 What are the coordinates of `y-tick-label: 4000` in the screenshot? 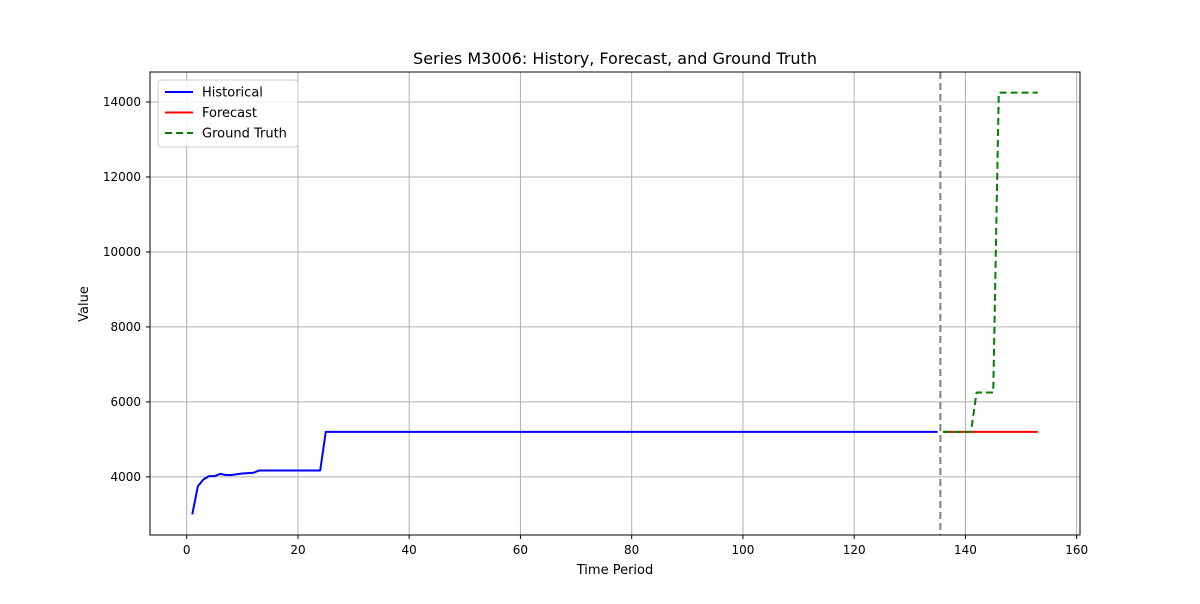 It's located at (125, 477).